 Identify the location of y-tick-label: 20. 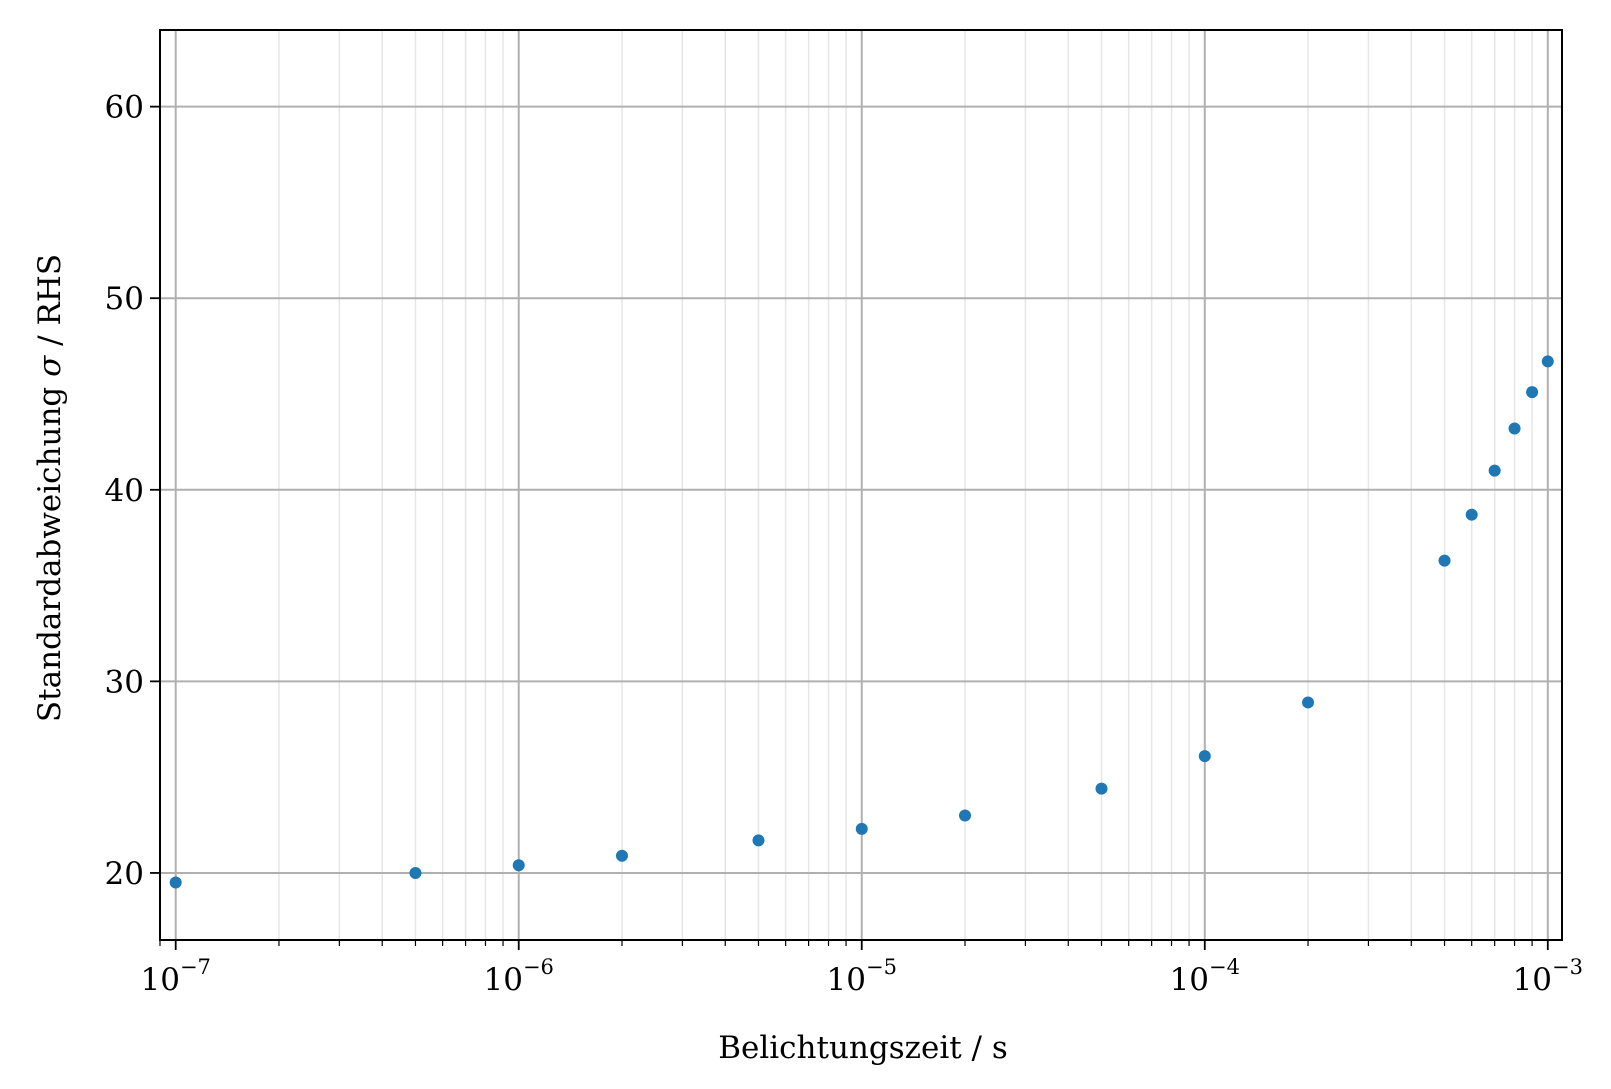
(124, 874).